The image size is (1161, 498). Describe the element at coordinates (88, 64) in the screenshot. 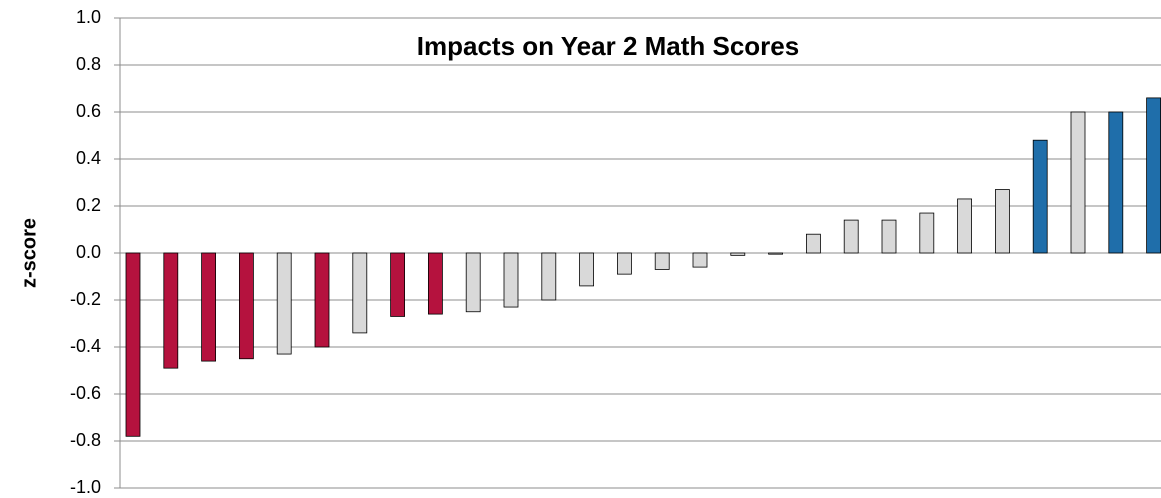

I see `y-tick-label: 0.8` at that location.